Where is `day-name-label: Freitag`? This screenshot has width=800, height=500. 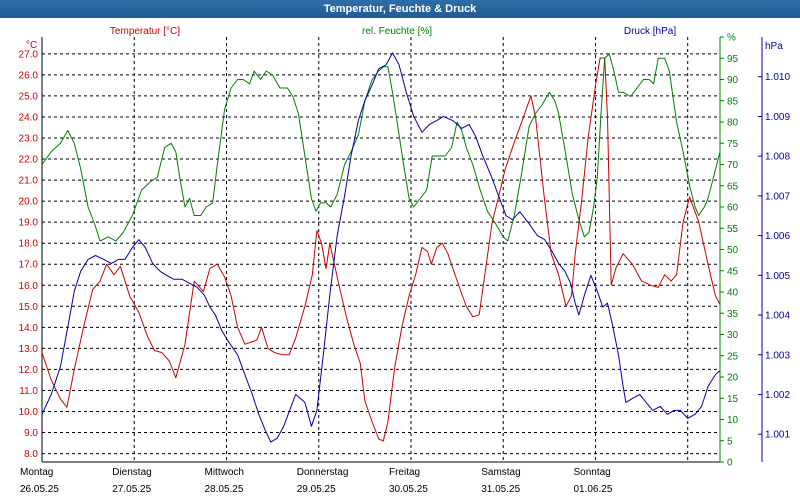 day-name-label: Freitag is located at coordinates (404, 472).